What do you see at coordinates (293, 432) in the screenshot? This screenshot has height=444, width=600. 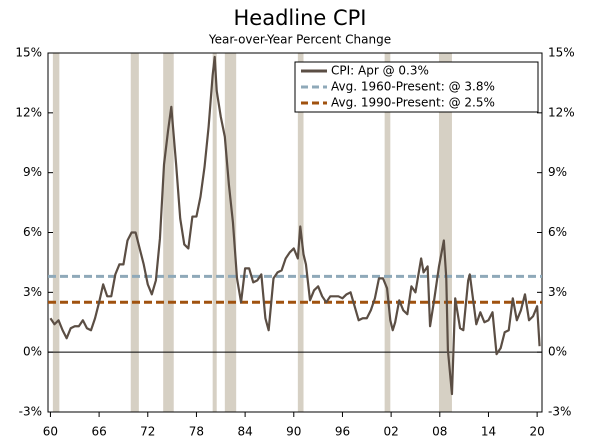 I see `x-tick-label: 90` at bounding box center [293, 432].